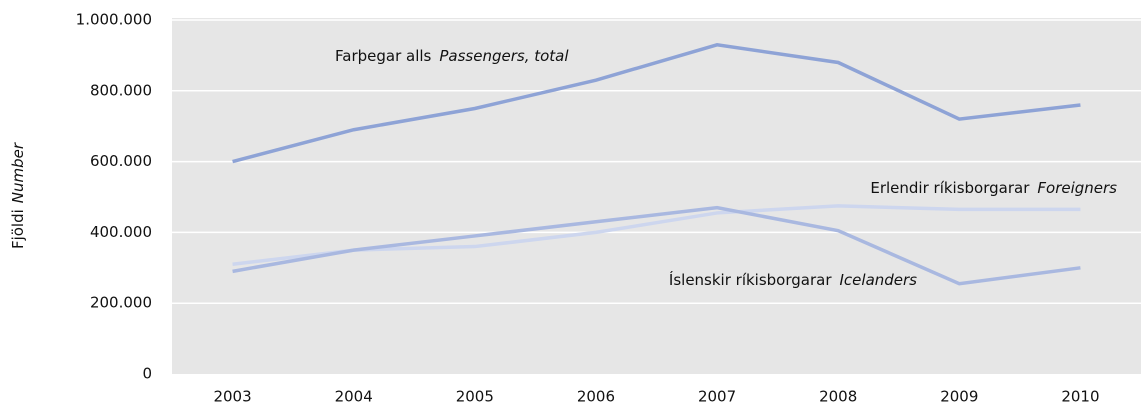  What do you see at coordinates (121, 161) in the screenshot?
I see `y-tick-label: 600.000` at bounding box center [121, 161].